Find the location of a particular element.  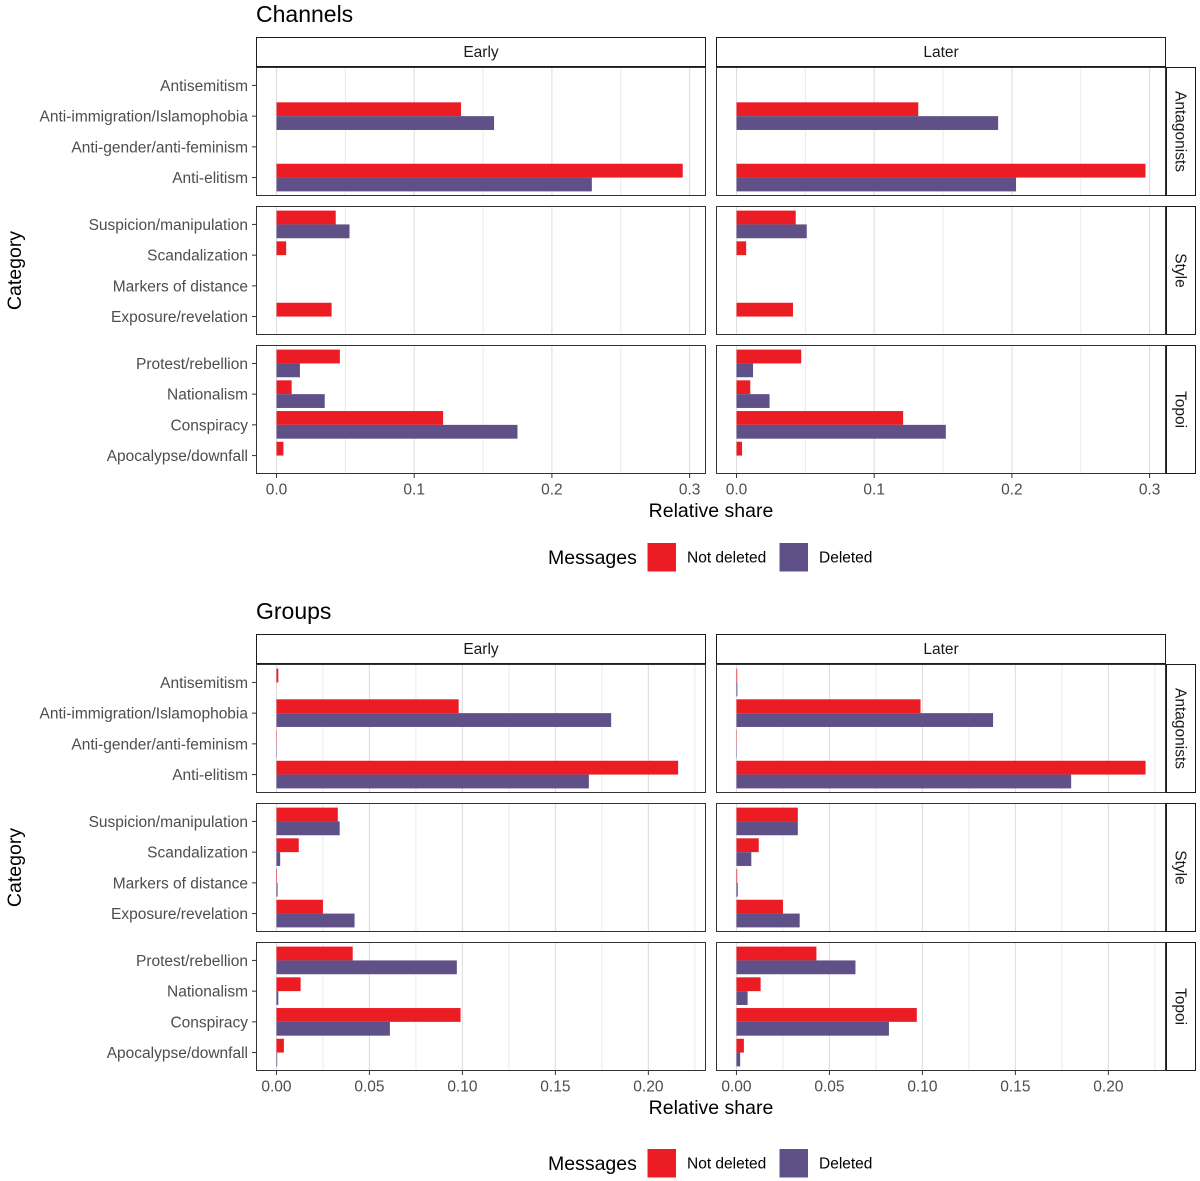

x-tick-label: 0.10 is located at coordinates (922, 1087).